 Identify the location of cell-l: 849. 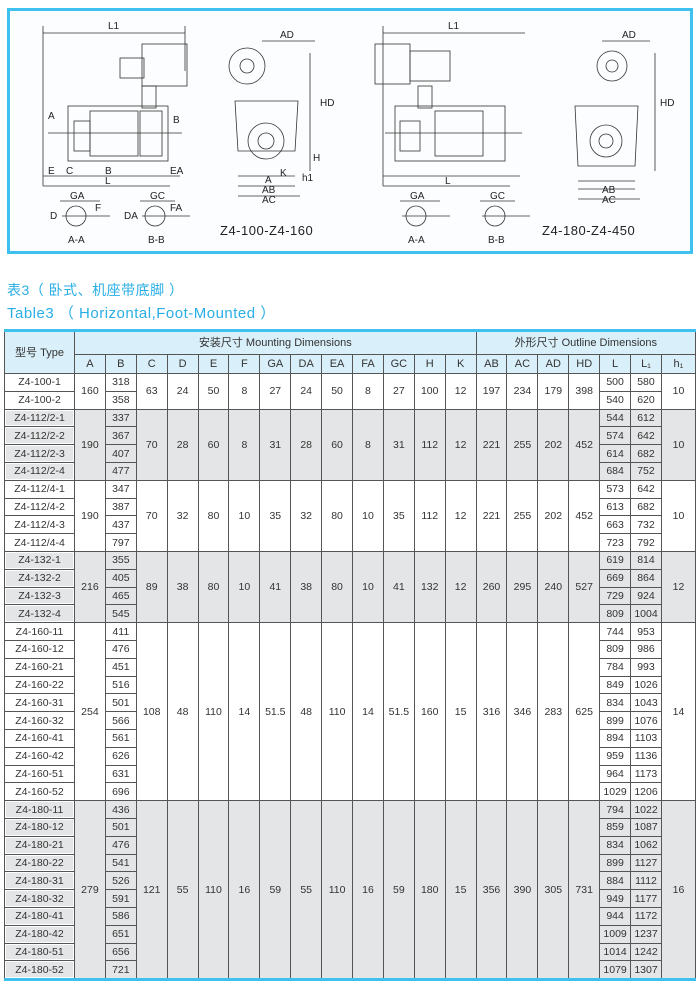
(615, 685).